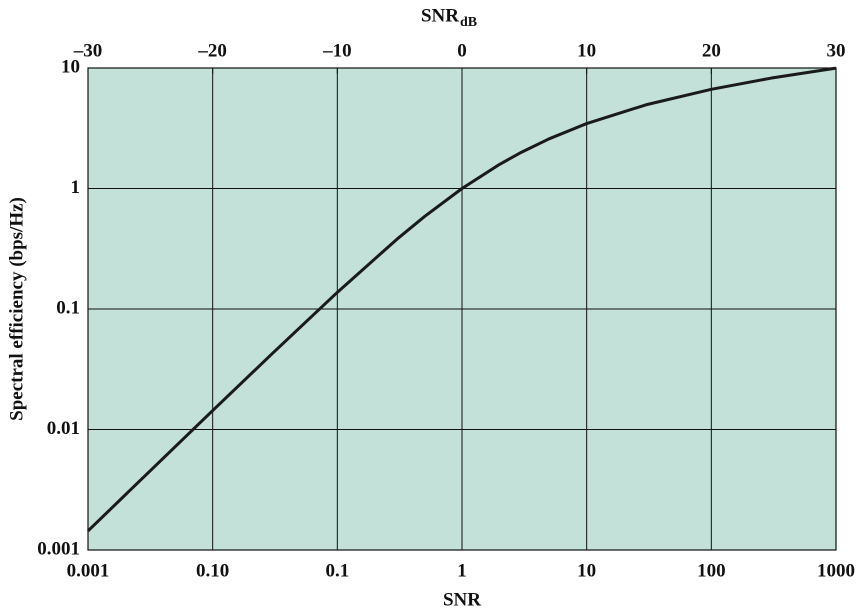 The image size is (861, 613). I want to click on x2-axis-title: SNR, so click(440, 15).